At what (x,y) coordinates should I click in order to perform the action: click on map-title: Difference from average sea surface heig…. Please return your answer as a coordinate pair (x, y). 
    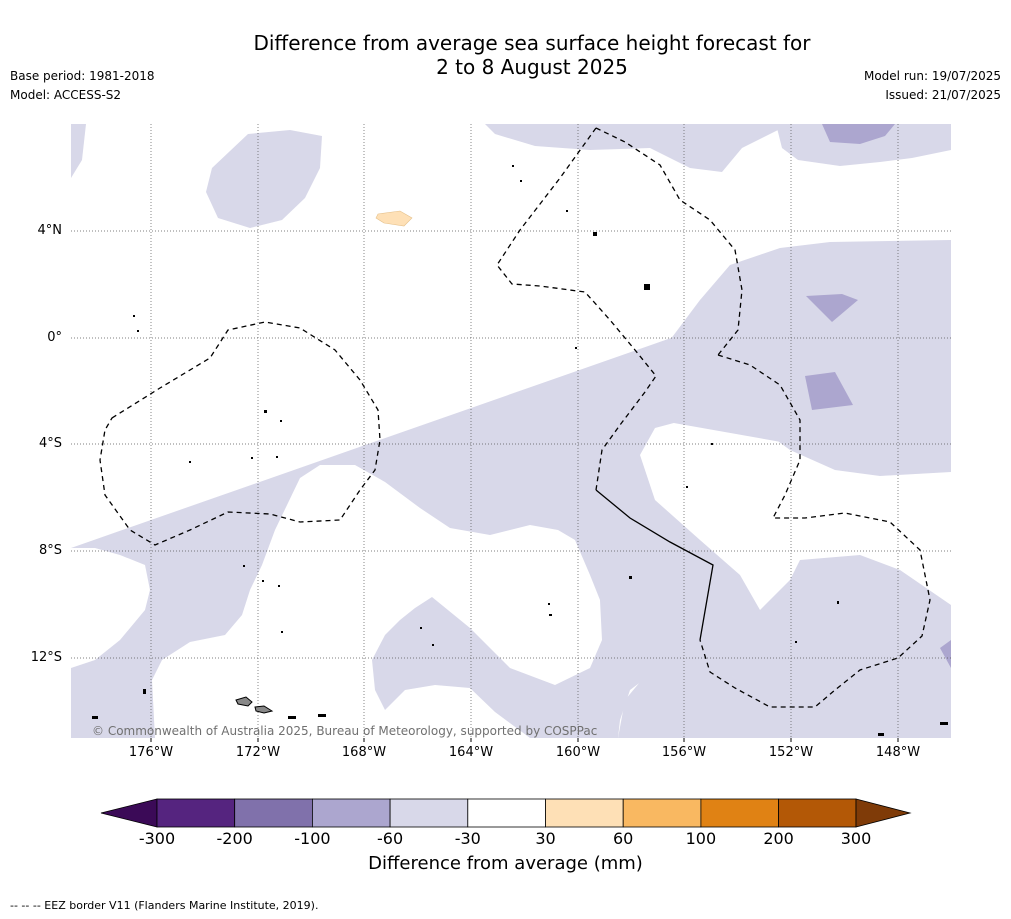
    Looking at the image, I should click on (505, 55).